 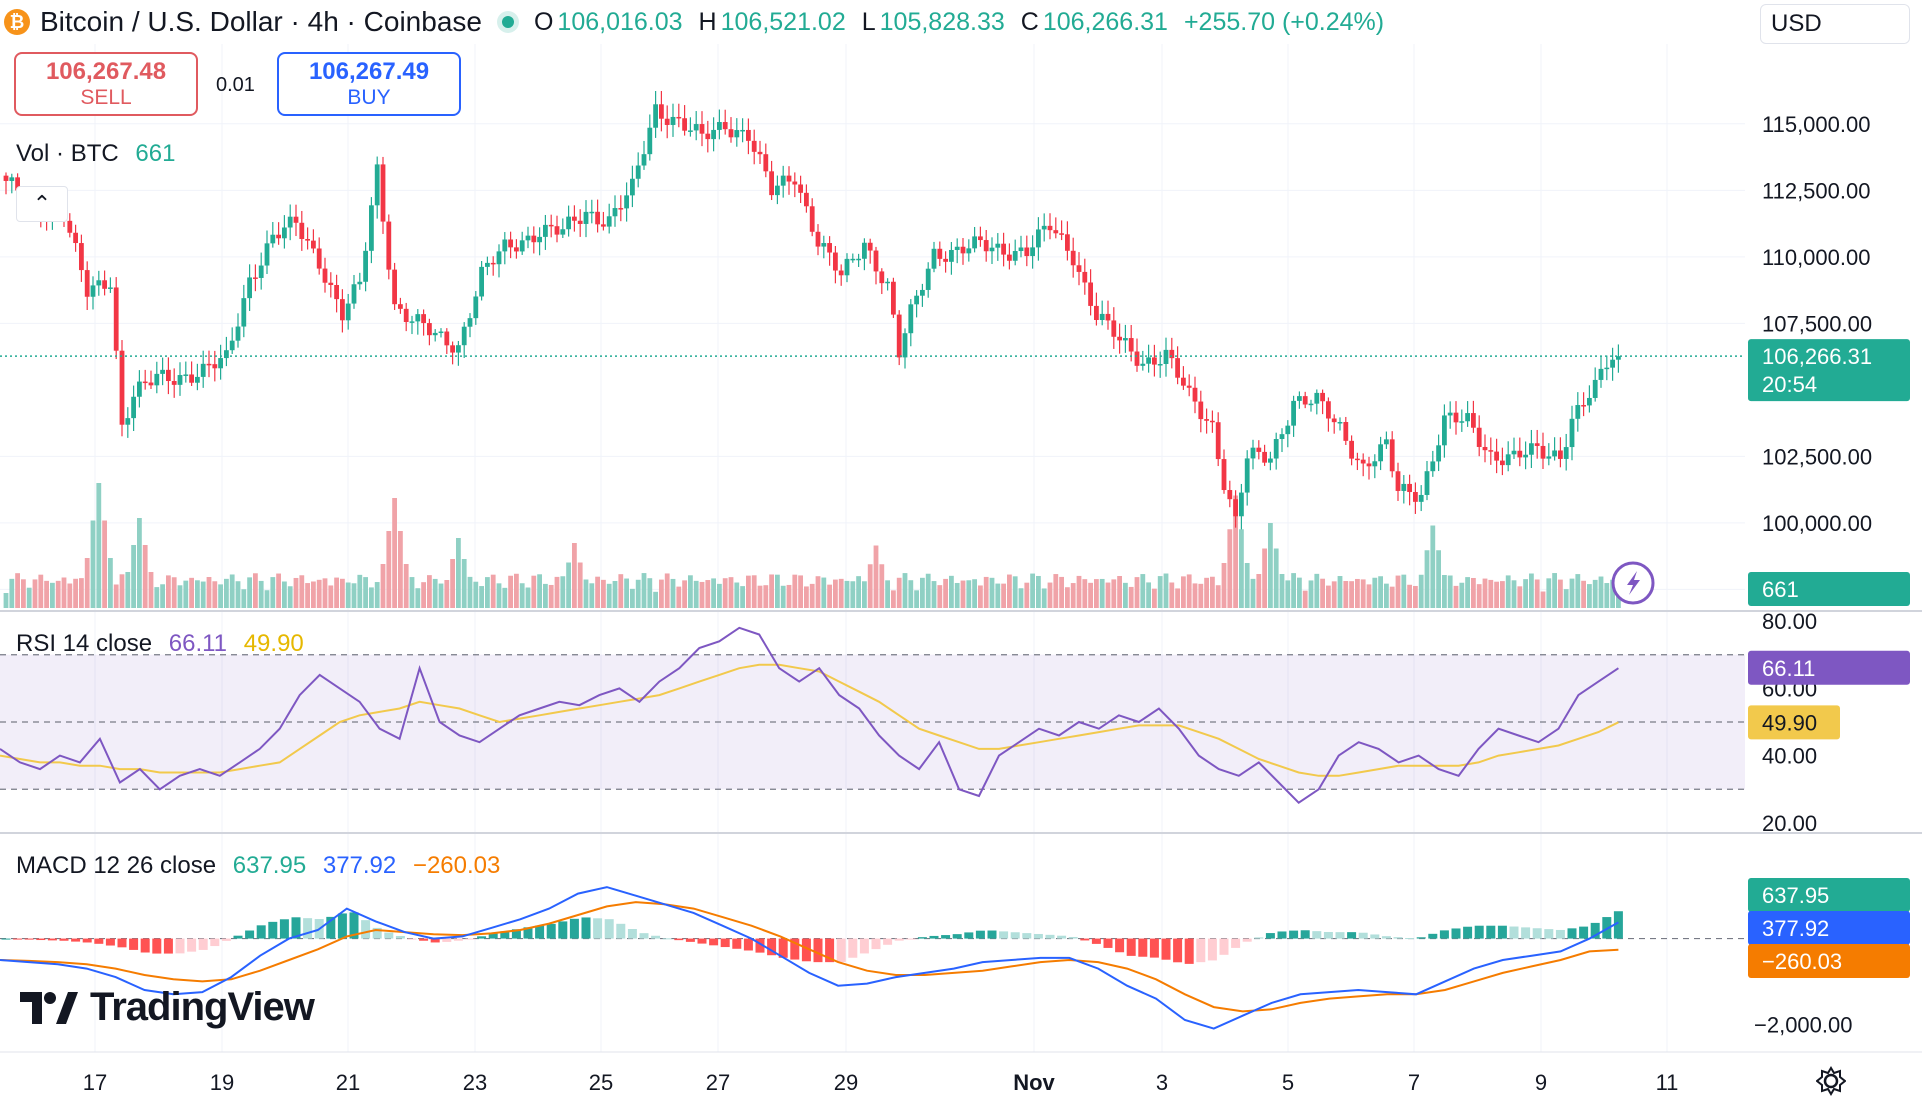 I want to click on symbol-title: Bitcoin / U.S. Dollar · 4h · Coinbase, so click(x=261, y=21).